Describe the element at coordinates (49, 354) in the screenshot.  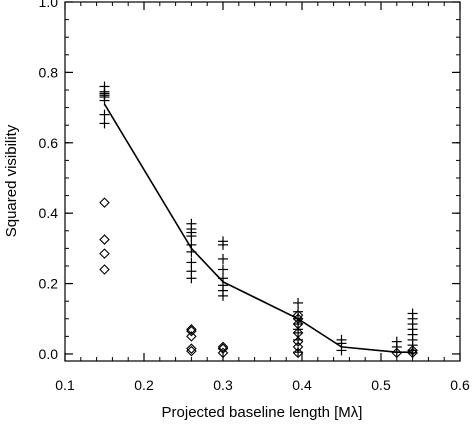
I see `y-tick-label: 0.0` at that location.